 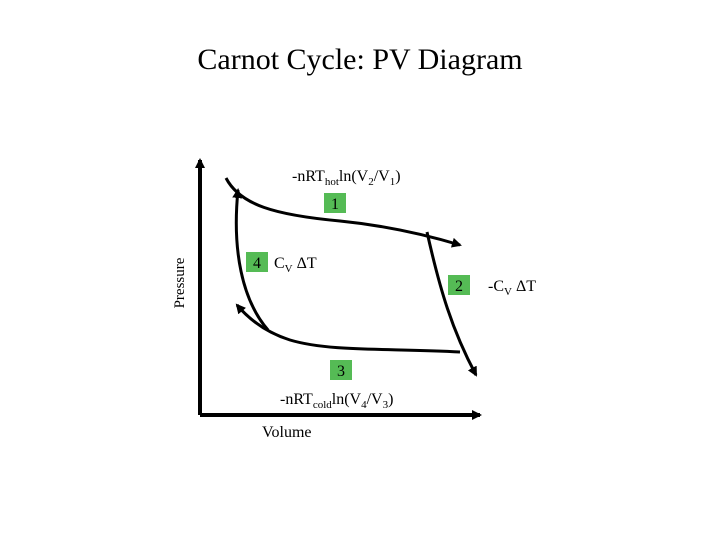 I want to click on hot-isotherm-work-label: -nRThotln(V2/V1), so click(x=346, y=178).